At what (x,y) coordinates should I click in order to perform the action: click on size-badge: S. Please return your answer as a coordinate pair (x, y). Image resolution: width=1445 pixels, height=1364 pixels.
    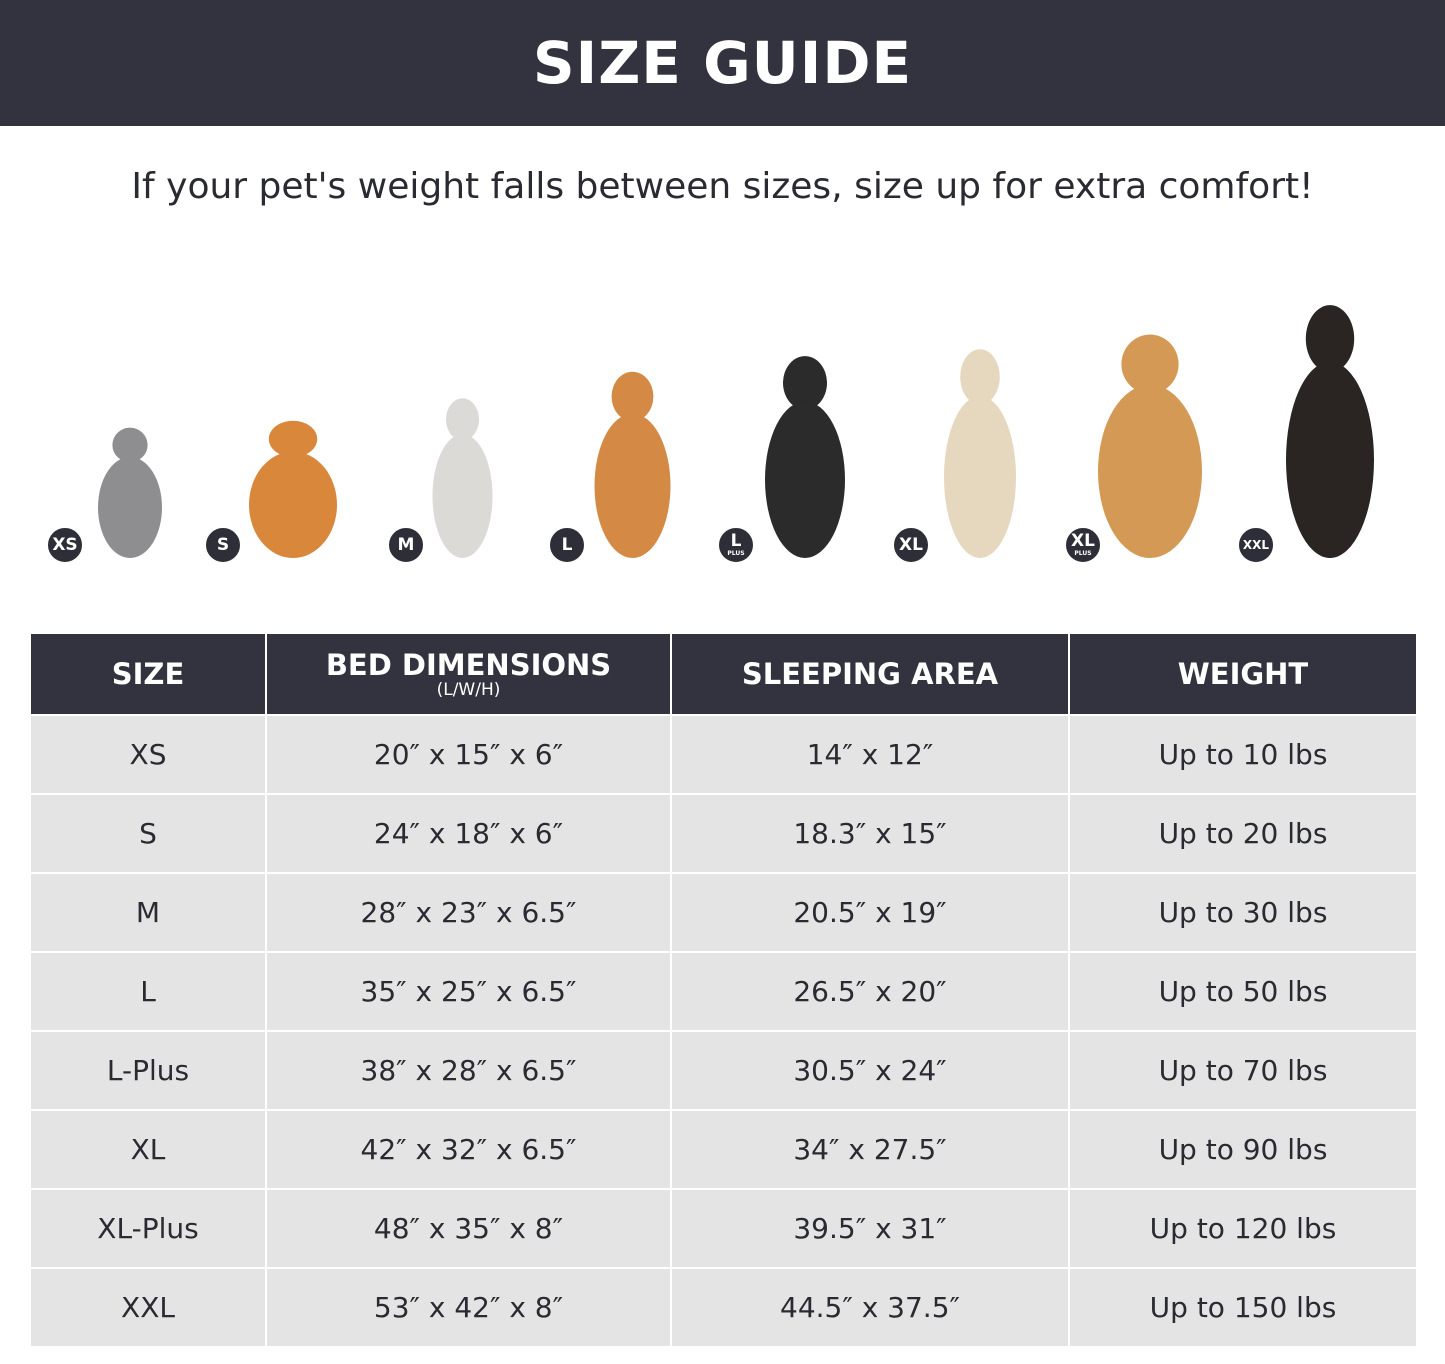
    Looking at the image, I should click on (223, 545).